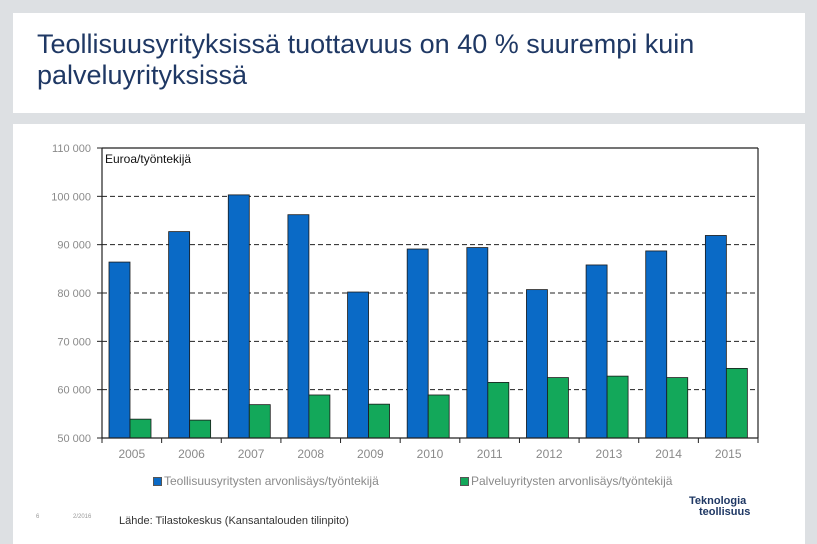  What do you see at coordinates (148, 159) in the screenshot?
I see `unit-label: Euroa/työntekijä` at bounding box center [148, 159].